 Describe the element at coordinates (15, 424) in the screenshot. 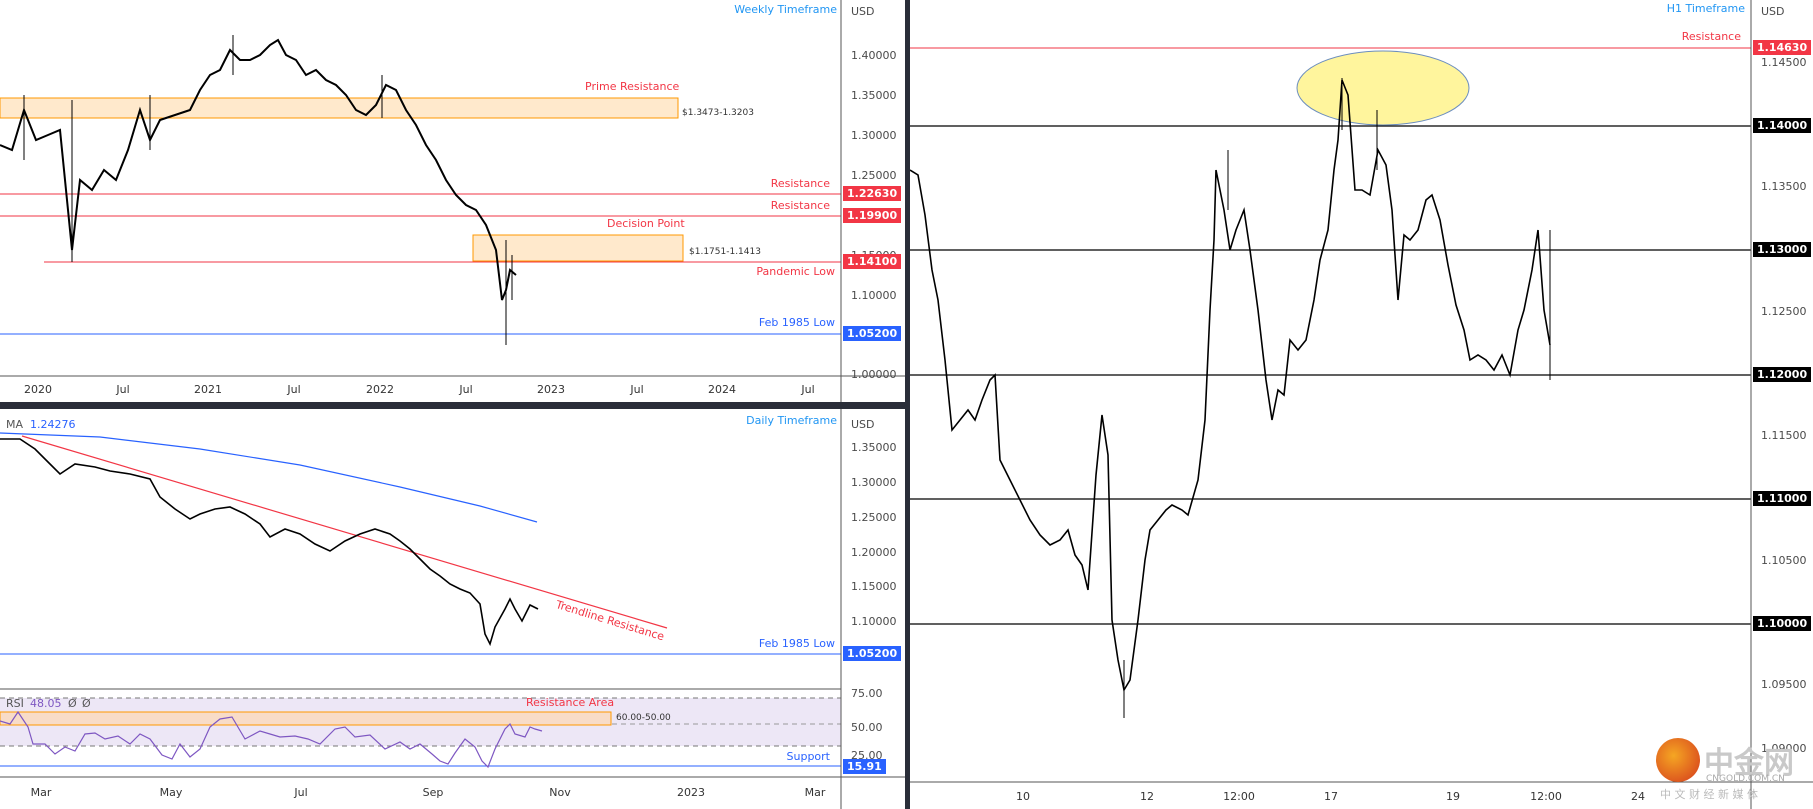

I see `ma-indicator-label: MA` at that location.